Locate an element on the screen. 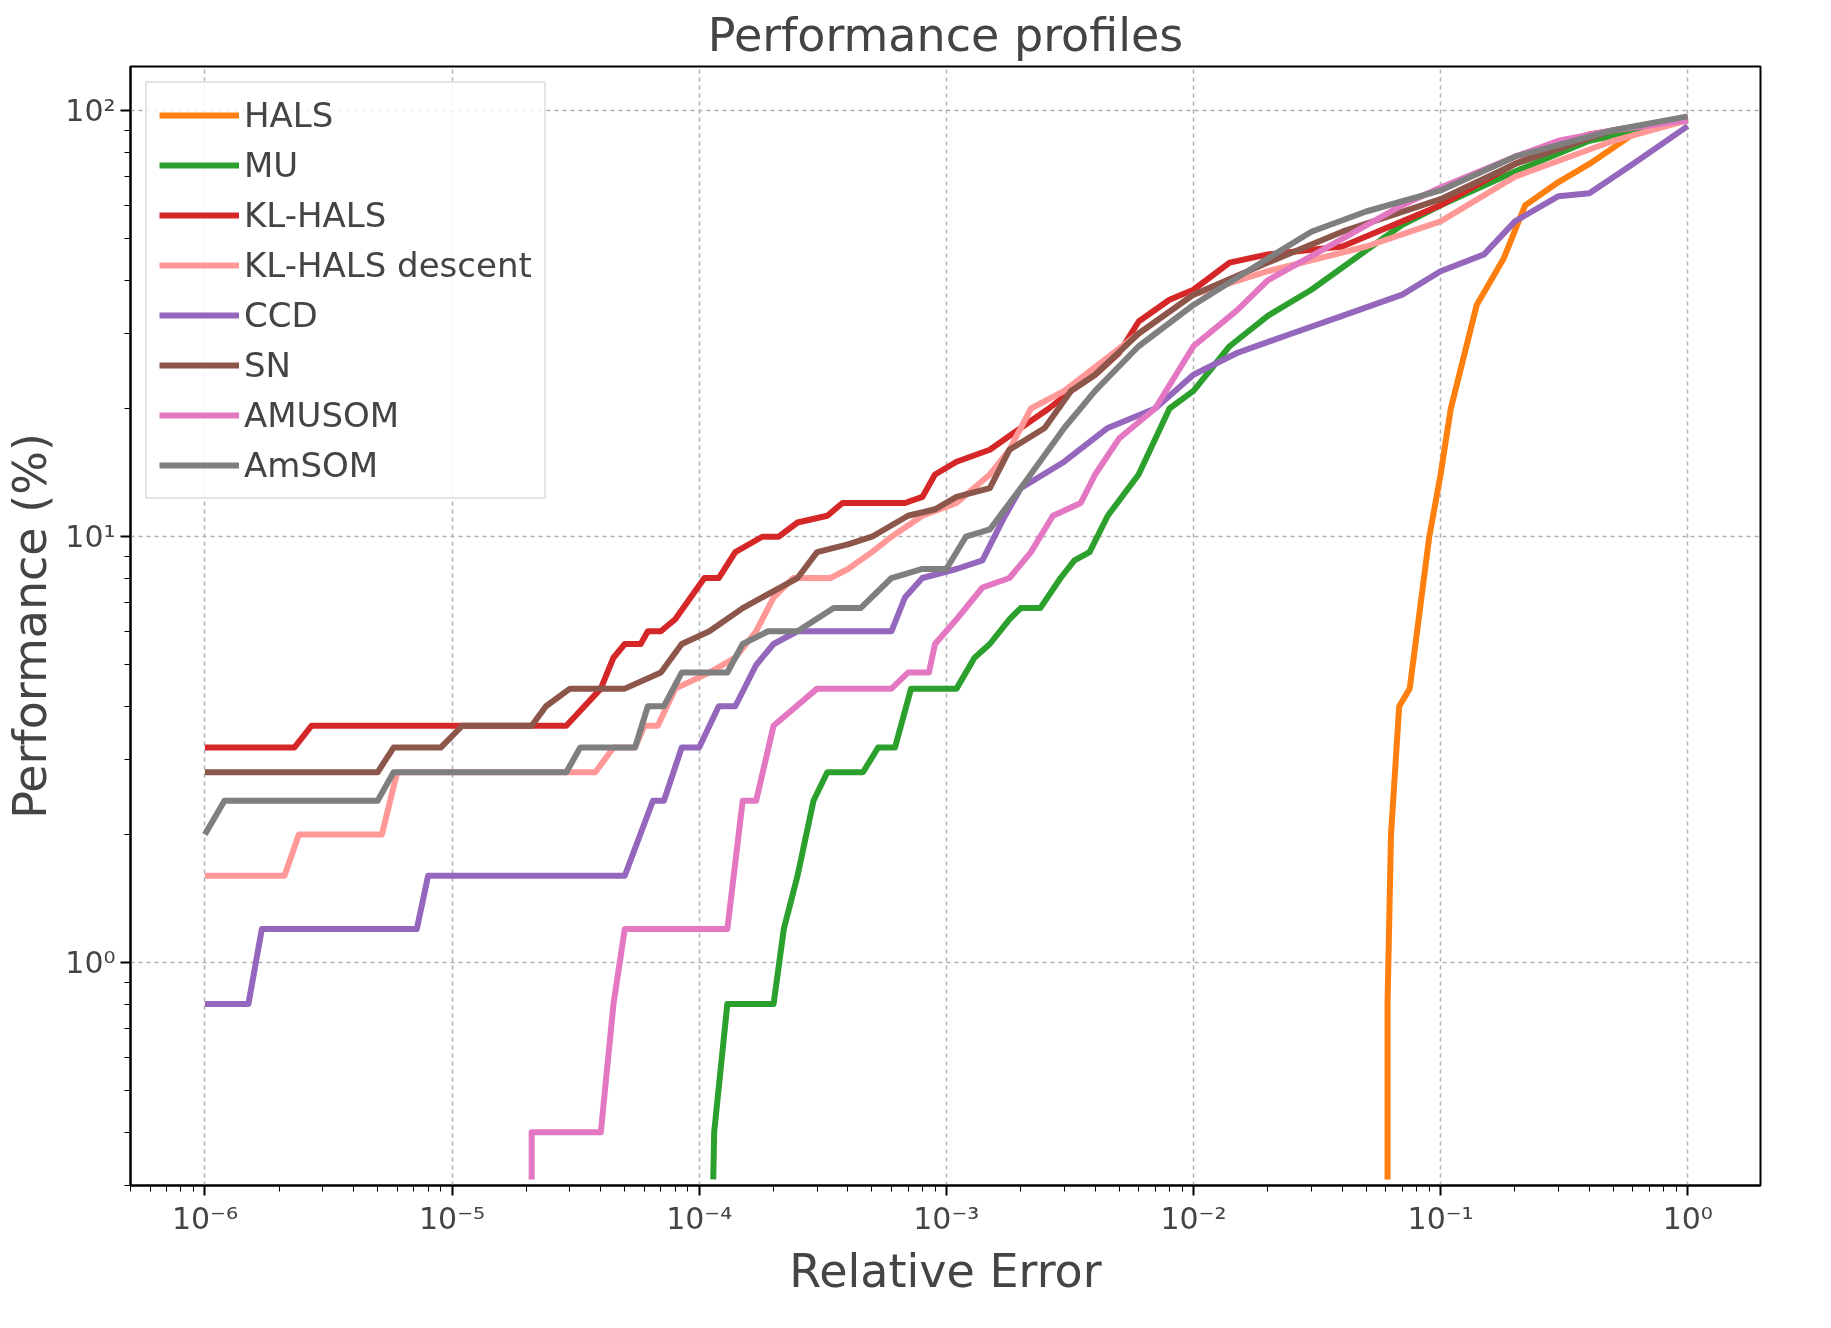 The image size is (1831, 1328). x-tick-label: 10⁻³ is located at coordinates (946, 1218).